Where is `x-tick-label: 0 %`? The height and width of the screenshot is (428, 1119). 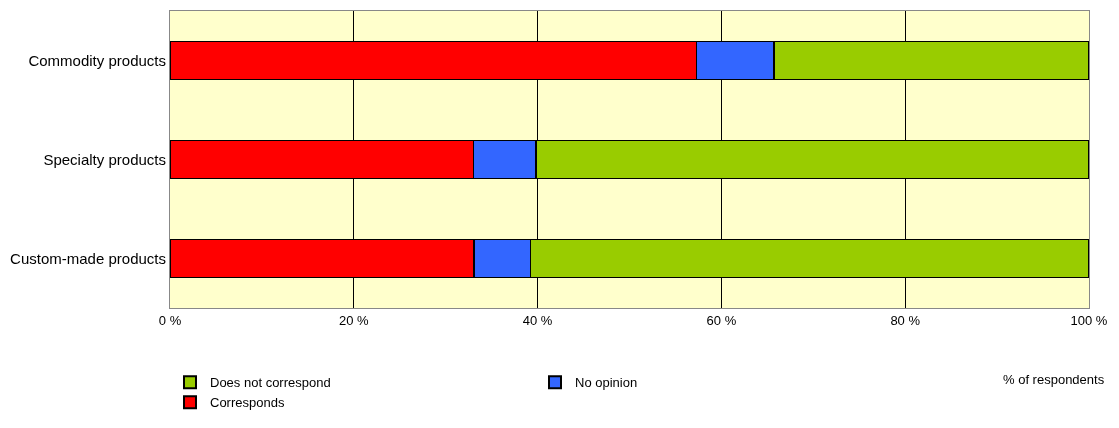
x-tick-label: 0 % is located at coordinates (170, 320).